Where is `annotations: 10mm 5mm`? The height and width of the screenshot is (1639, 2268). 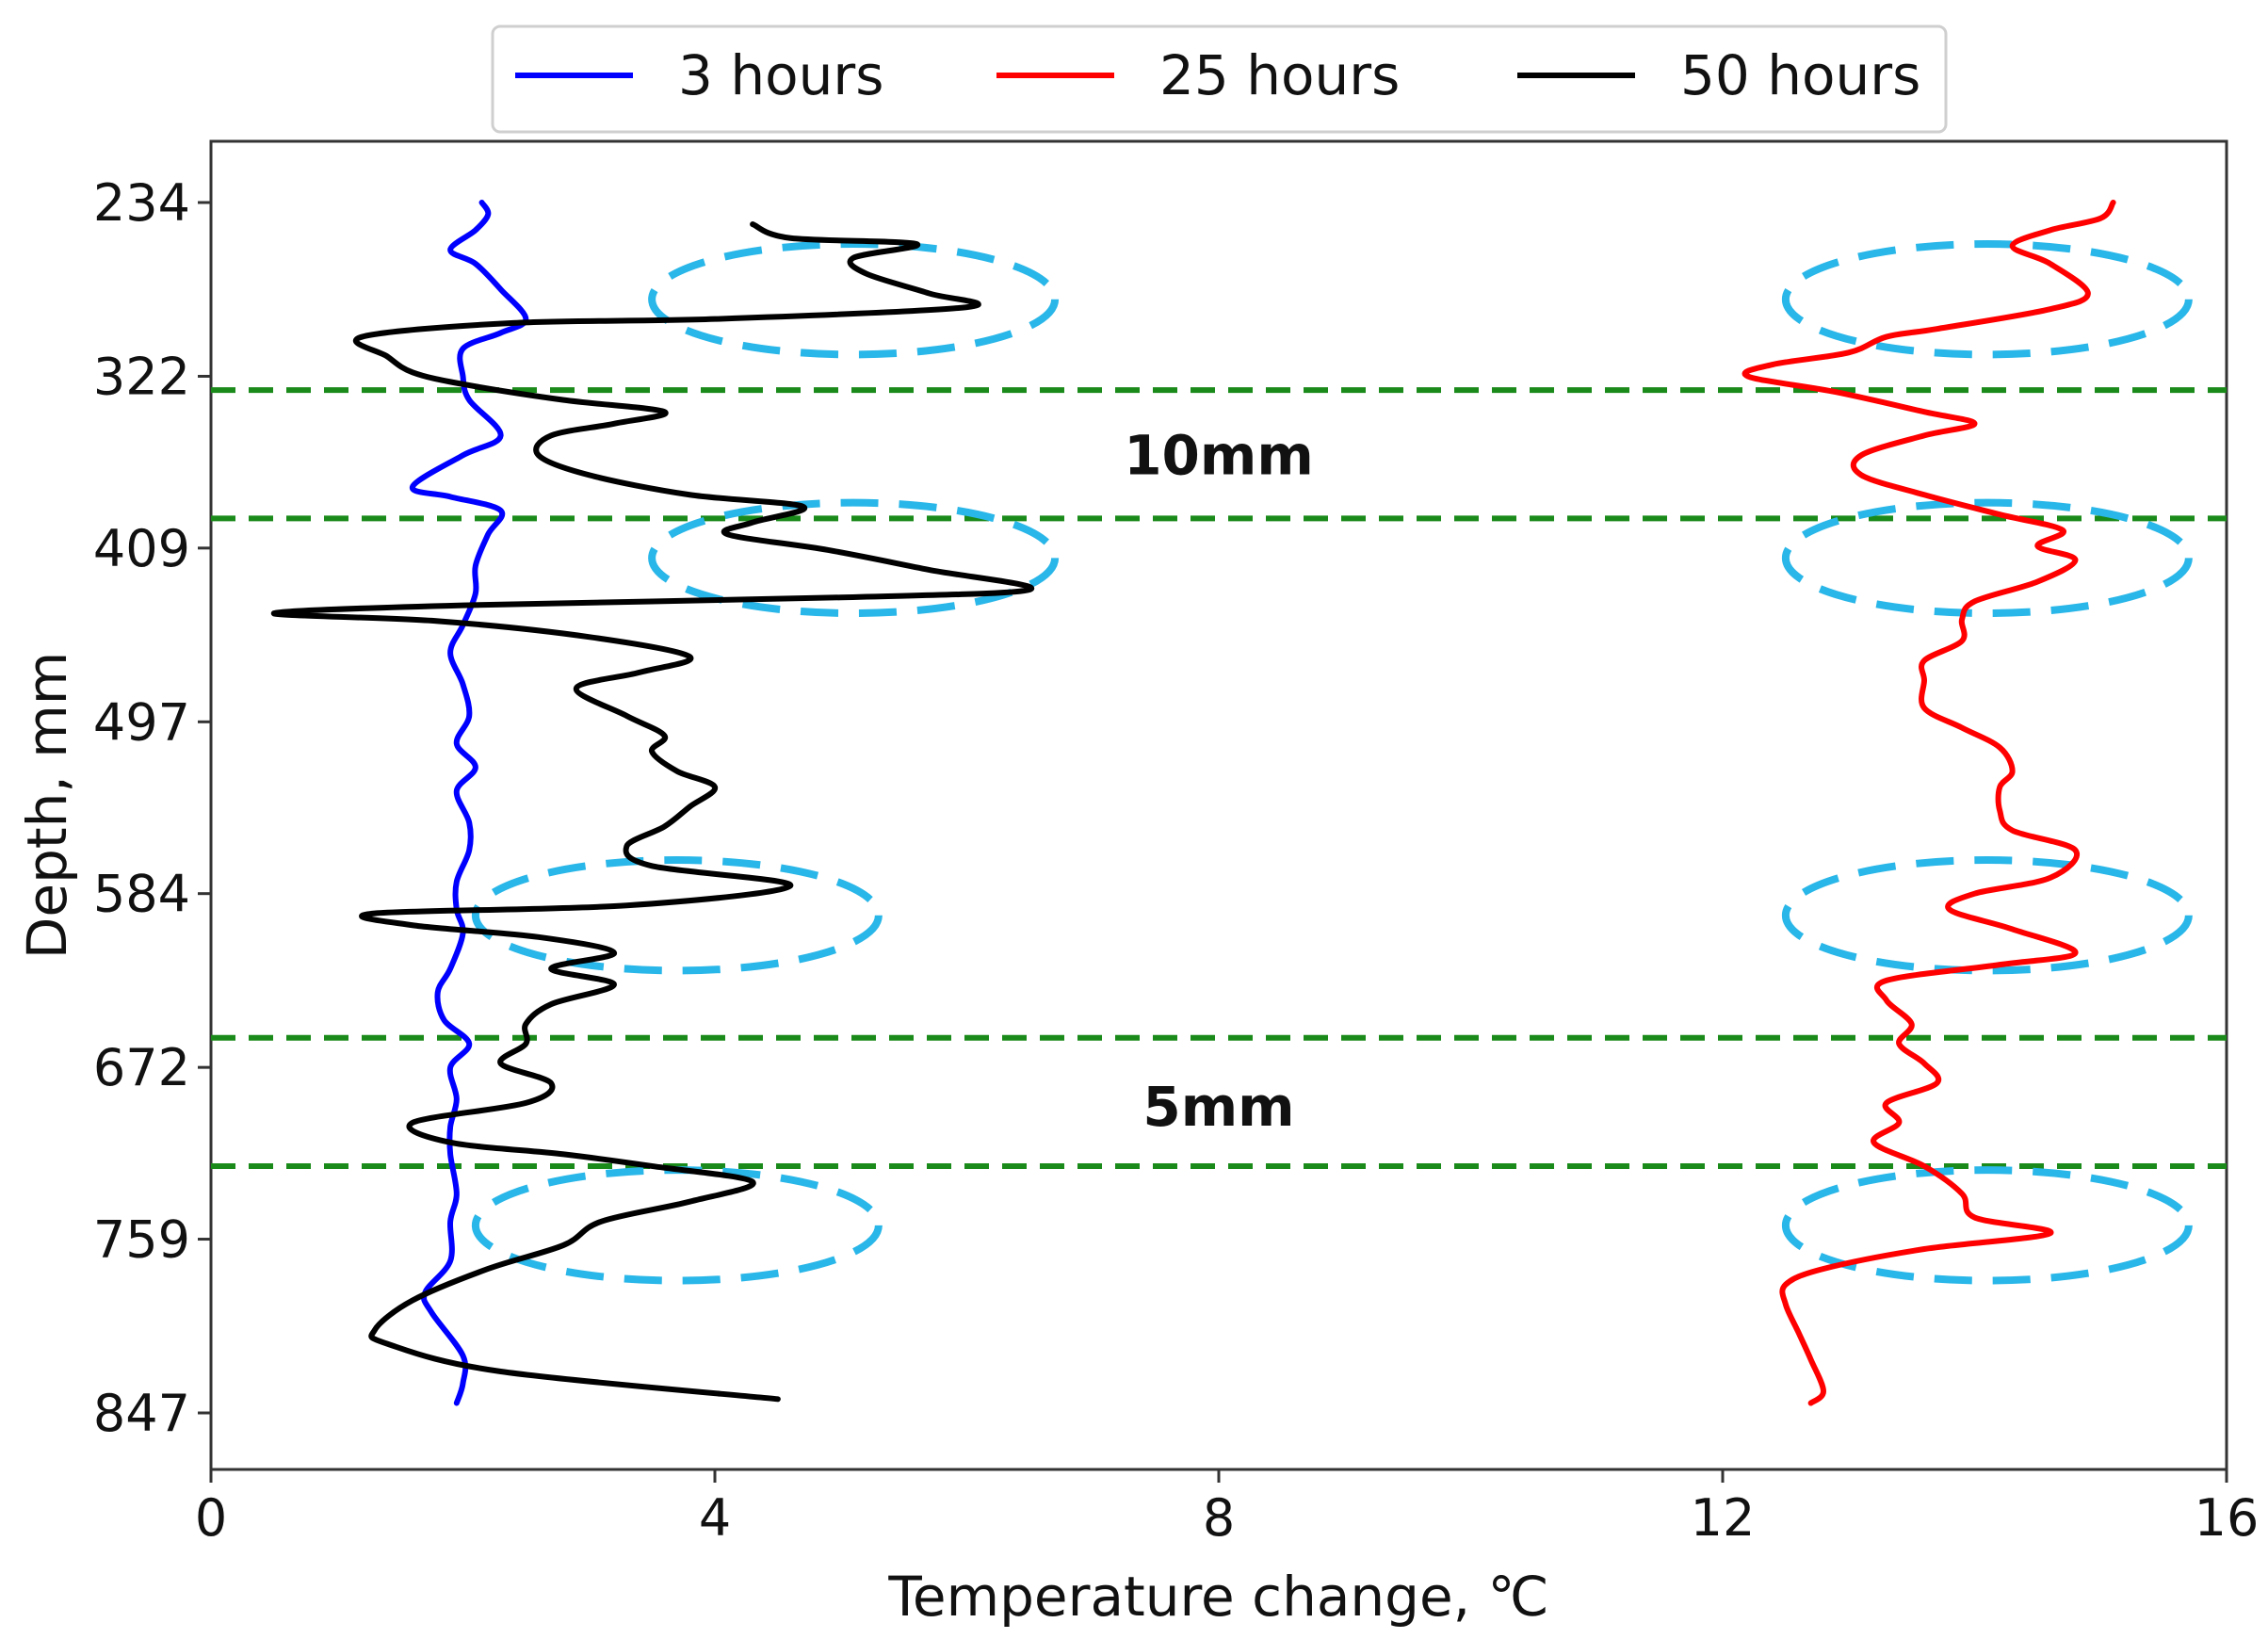
annotations: 10mm 5mm is located at coordinates (1219, 781).